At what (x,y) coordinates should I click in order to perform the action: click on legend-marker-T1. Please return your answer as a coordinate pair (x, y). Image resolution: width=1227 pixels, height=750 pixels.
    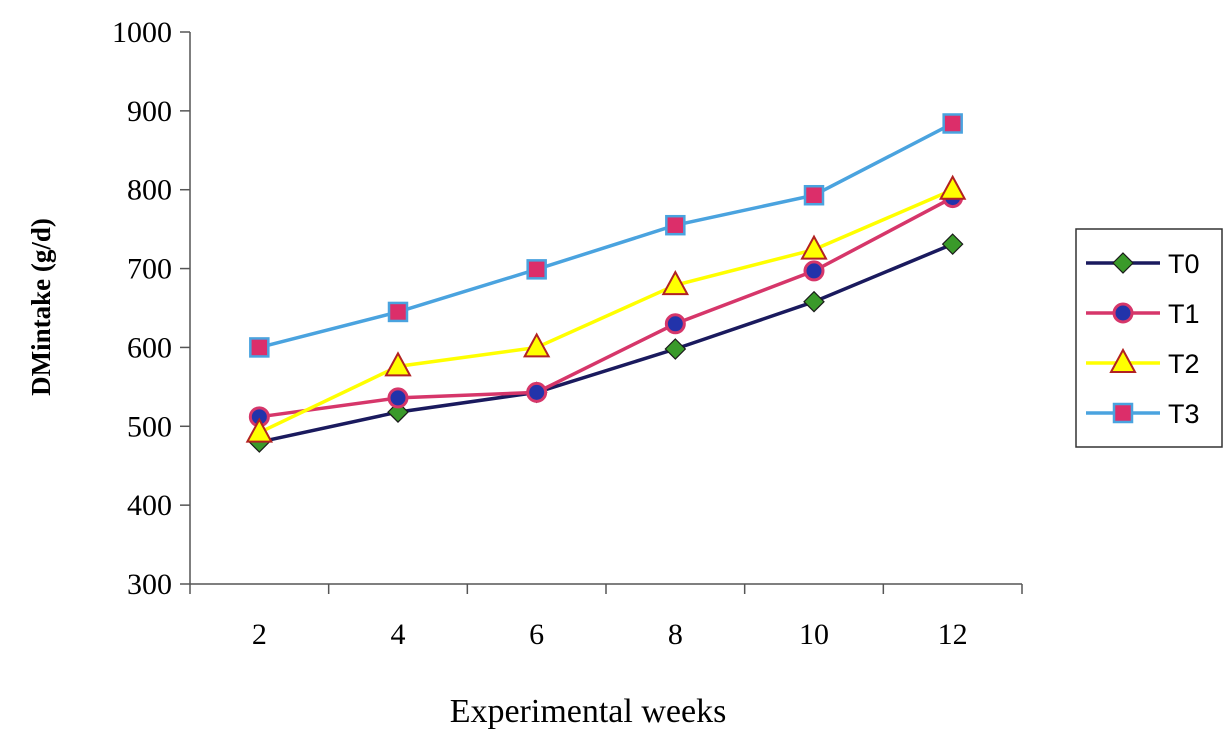
    Looking at the image, I should click on (1123, 313).